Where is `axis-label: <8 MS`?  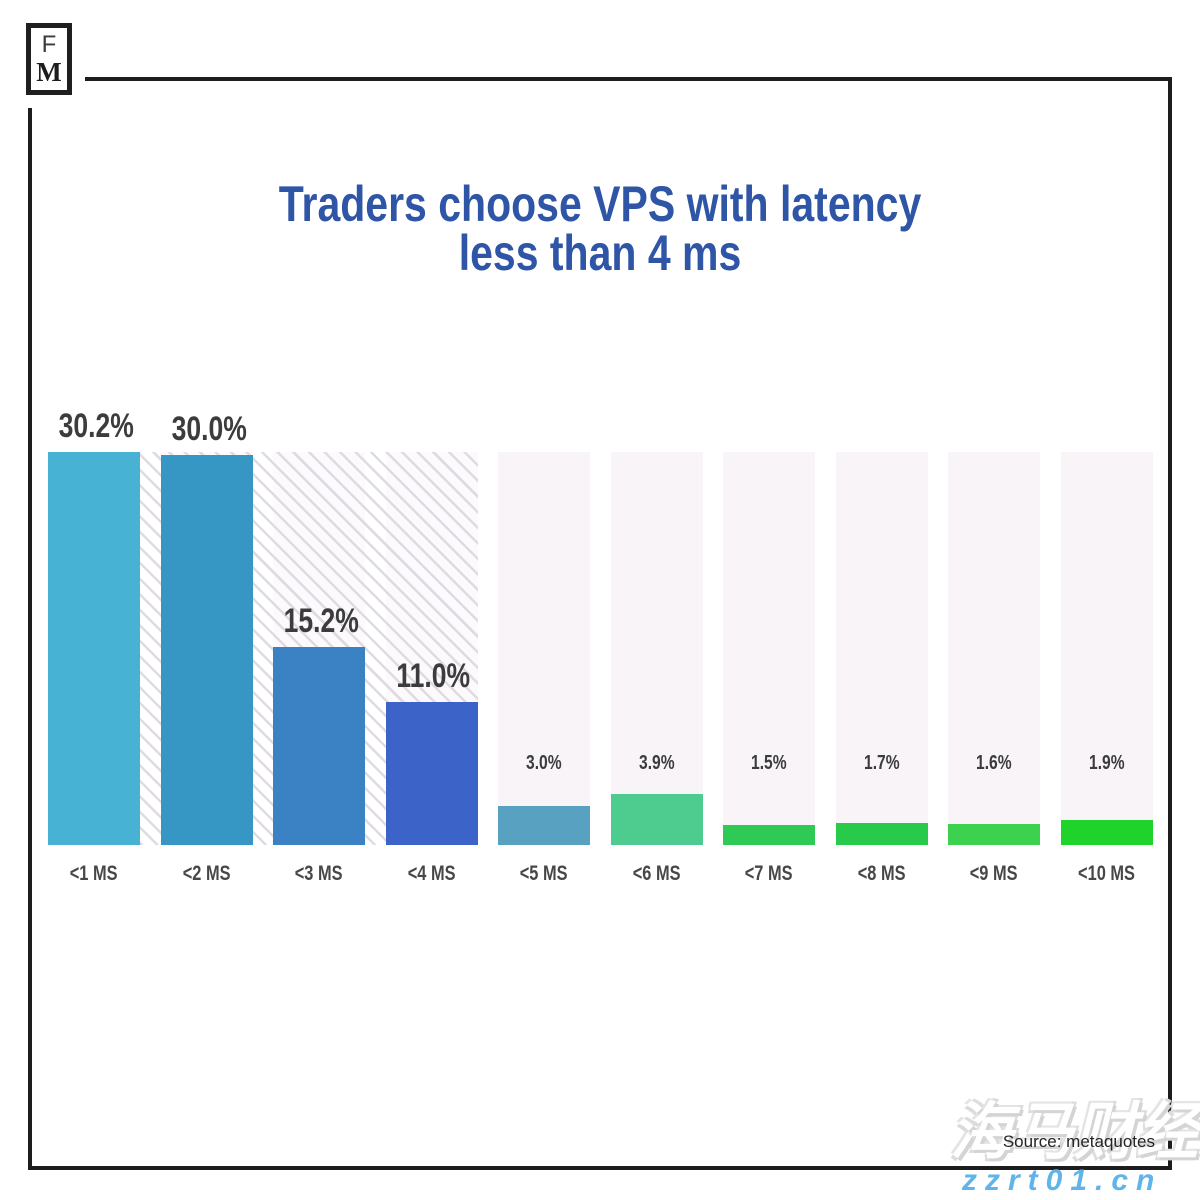
axis-label: <8 MS is located at coordinates (882, 874).